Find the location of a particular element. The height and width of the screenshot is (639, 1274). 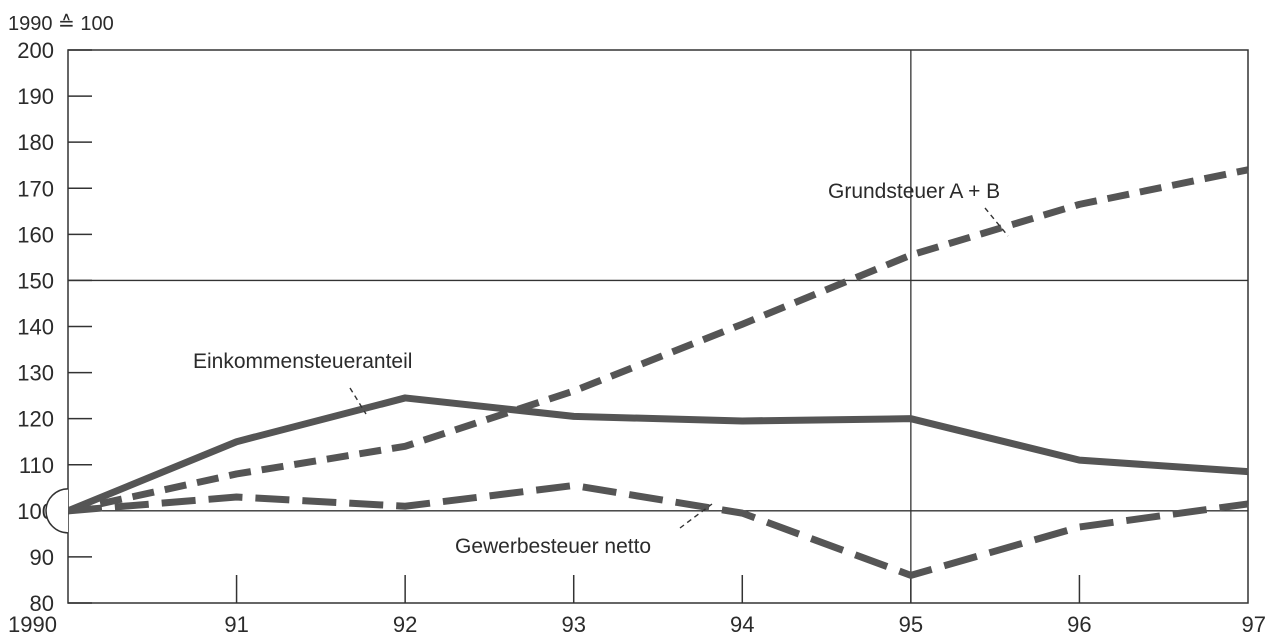

series-label-3: Gewerbesteuer netto is located at coordinates (553, 546).